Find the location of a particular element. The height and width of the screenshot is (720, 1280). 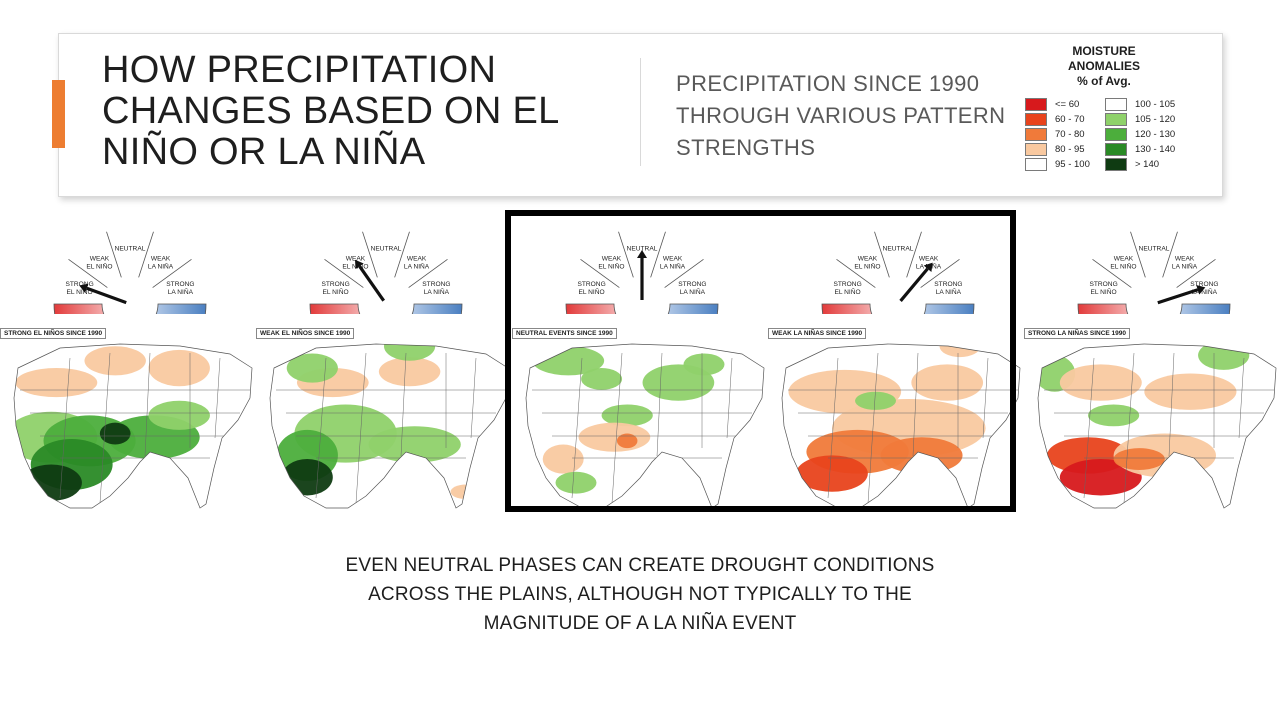

precipitation-map: STRONG EL NIÑOS SINCE 1990 is located at coordinates (128, 419).